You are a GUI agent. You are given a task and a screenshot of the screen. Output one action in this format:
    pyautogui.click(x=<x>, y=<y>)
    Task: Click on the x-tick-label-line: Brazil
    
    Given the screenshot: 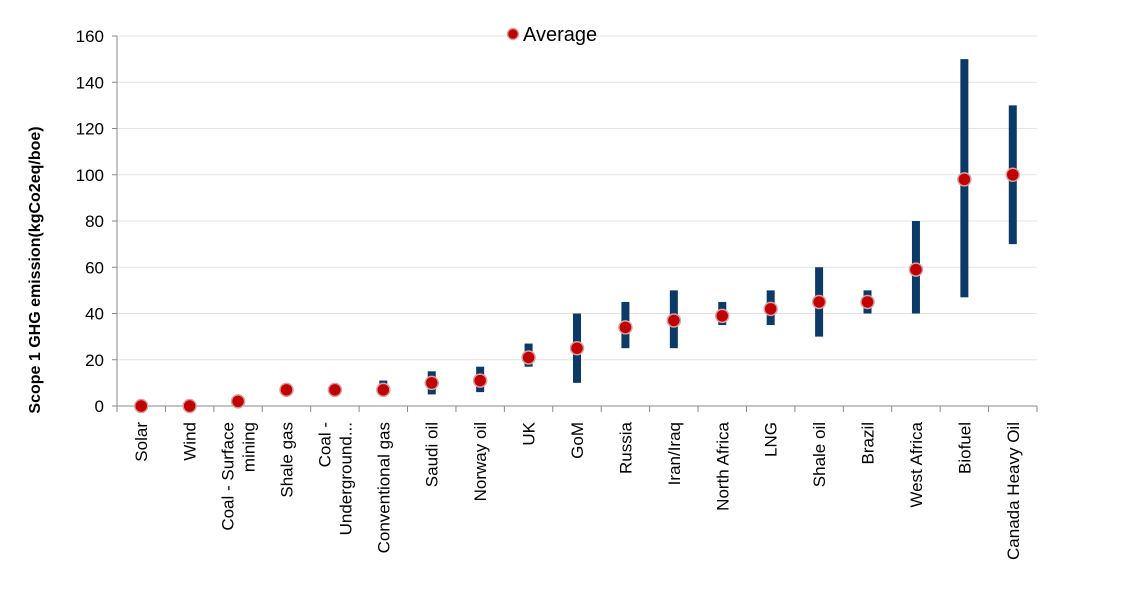 What is the action you would take?
    pyautogui.click(x=868, y=443)
    